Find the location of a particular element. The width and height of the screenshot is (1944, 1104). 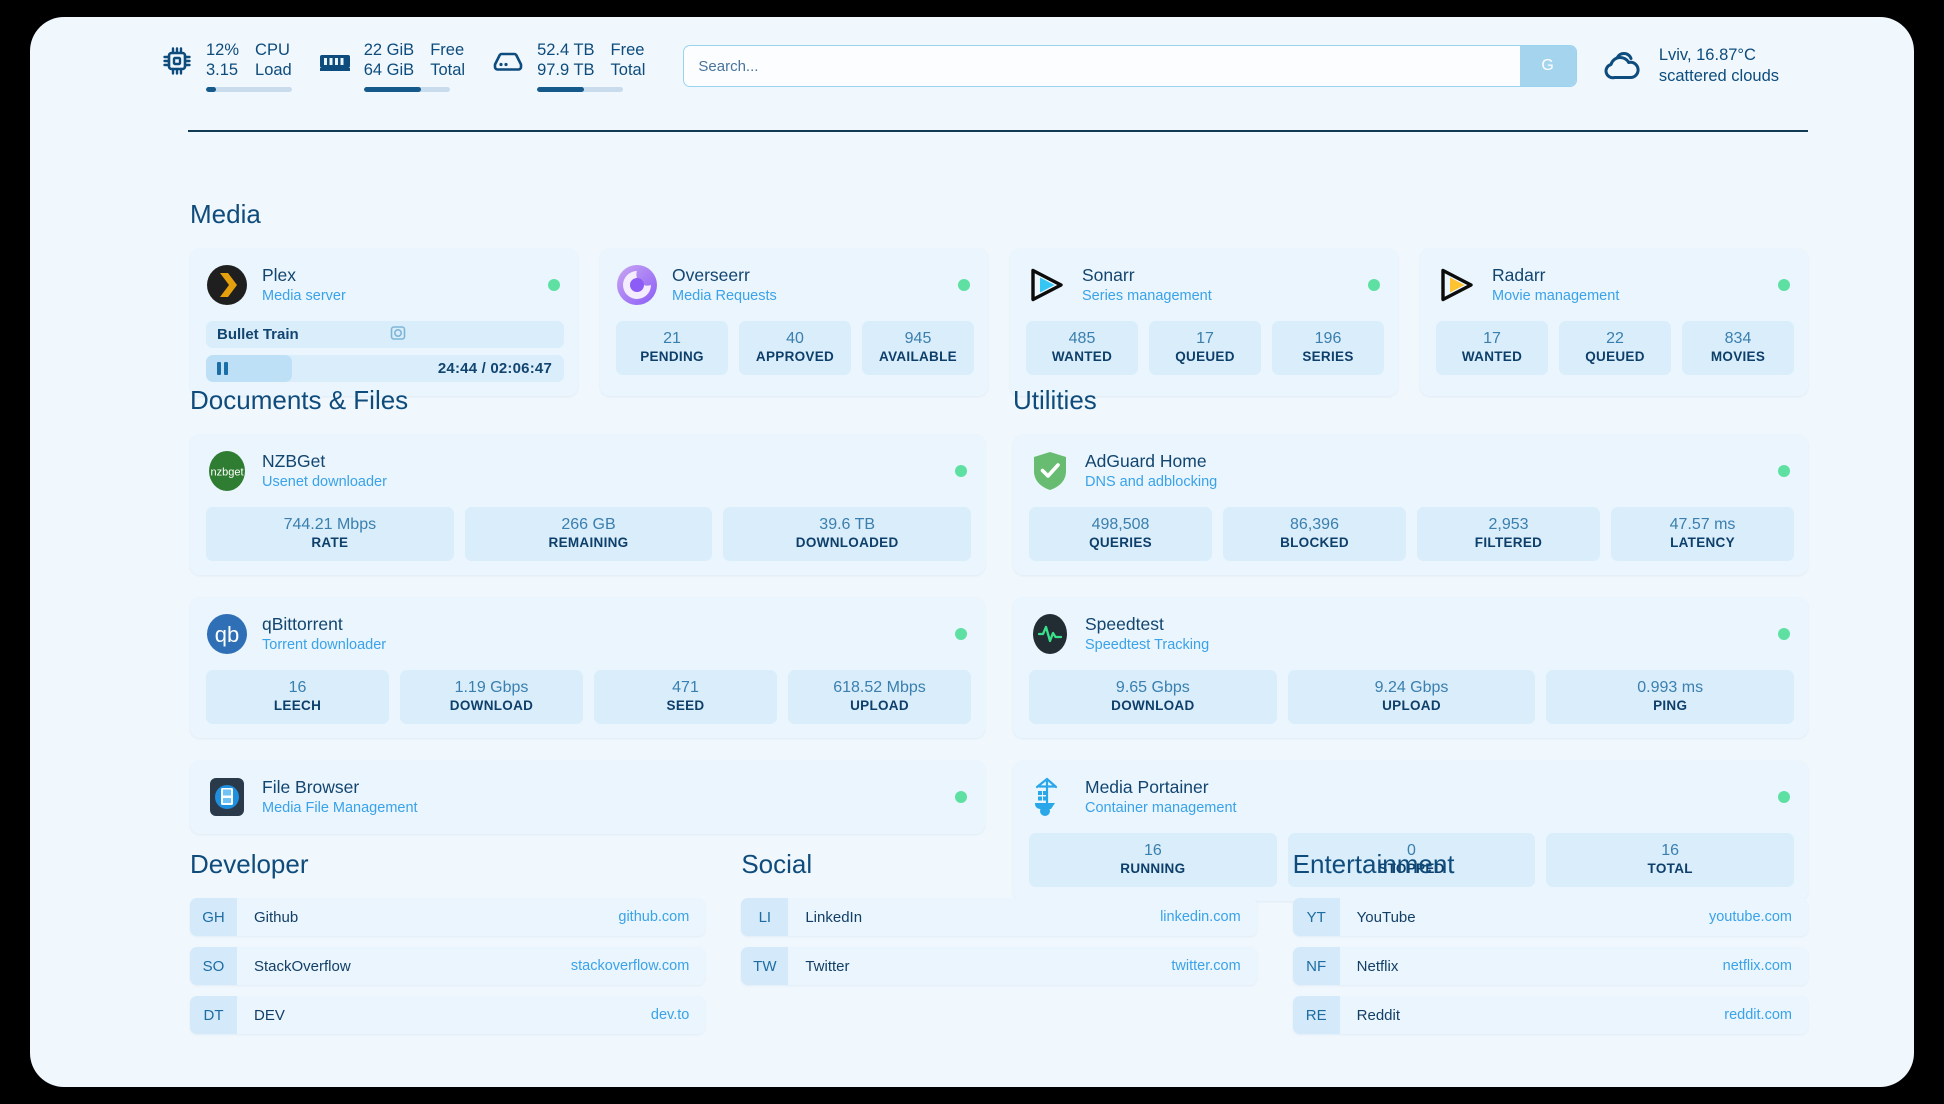

service-card-names: Speedtest Speedtest Tracking is located at coordinates (1424, 634).